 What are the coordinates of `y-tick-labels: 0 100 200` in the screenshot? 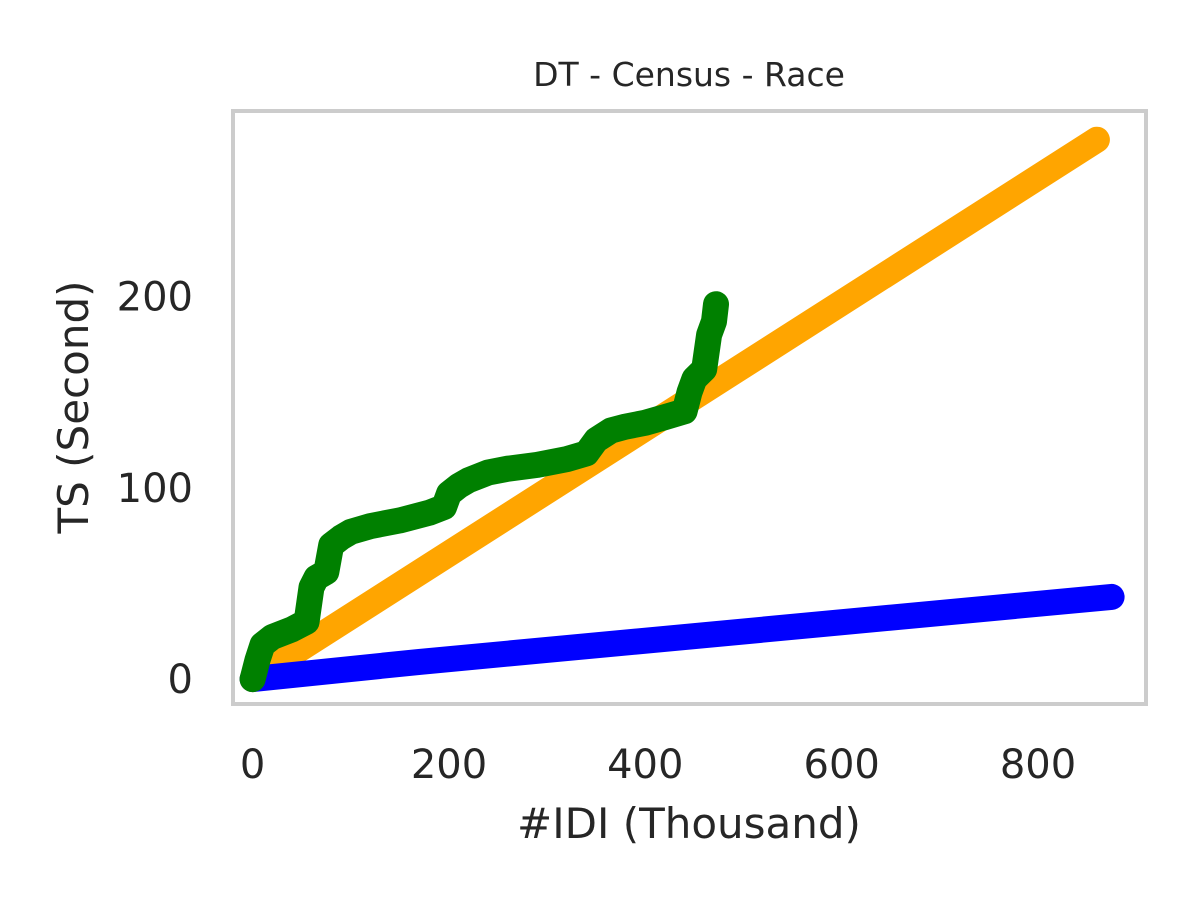 It's located at (155, 489).